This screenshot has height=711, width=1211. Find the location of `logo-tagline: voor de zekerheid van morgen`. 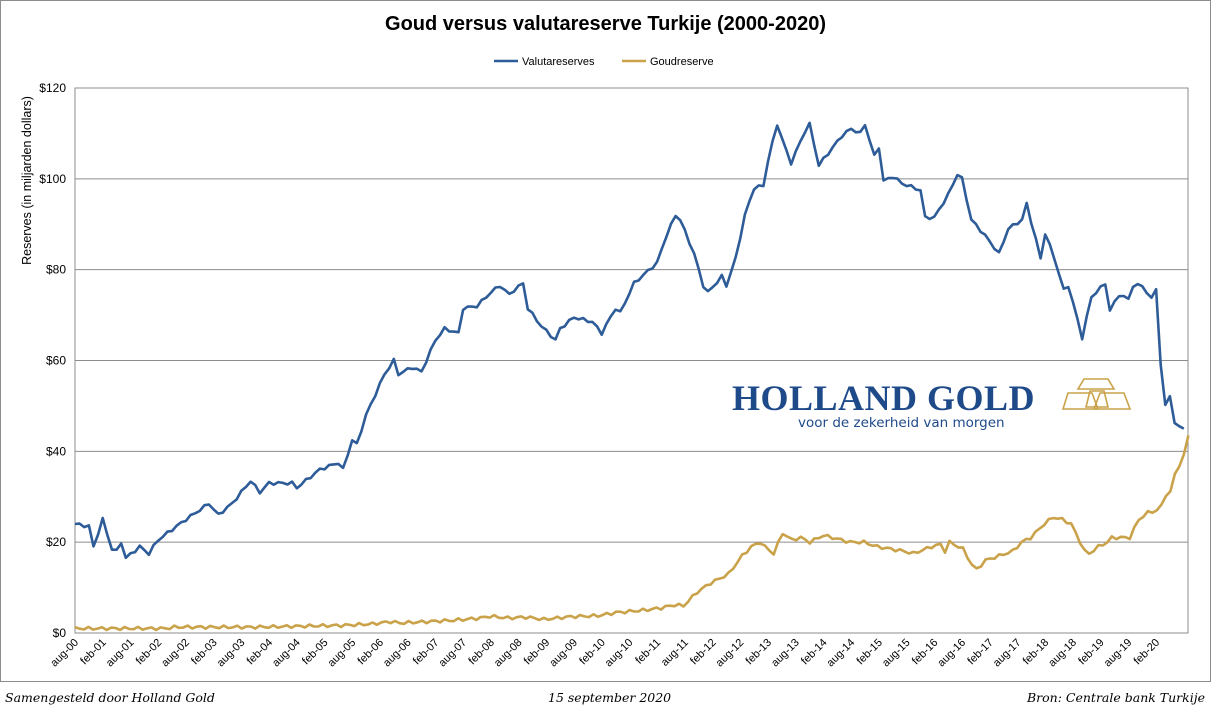

logo-tagline: voor de zekerheid van morgen is located at coordinates (901, 423).